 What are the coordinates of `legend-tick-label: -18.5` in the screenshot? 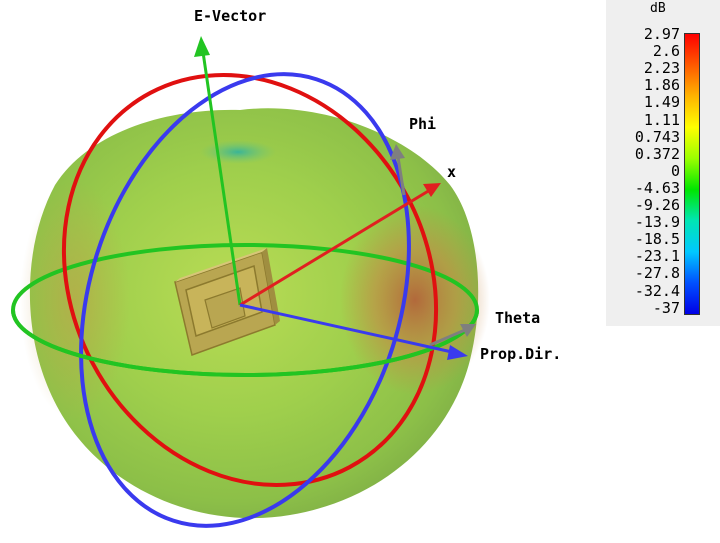 It's located at (657, 239).